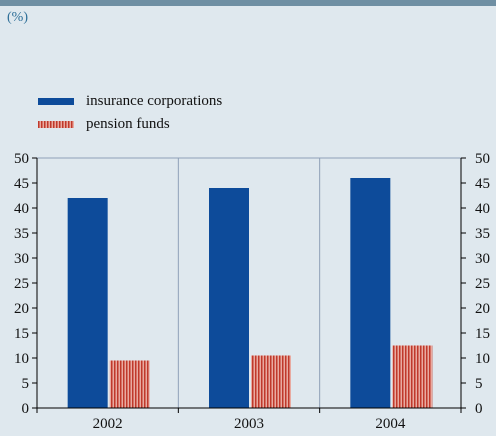  I want to click on y-tick-label-right: 25, so click(482, 284).